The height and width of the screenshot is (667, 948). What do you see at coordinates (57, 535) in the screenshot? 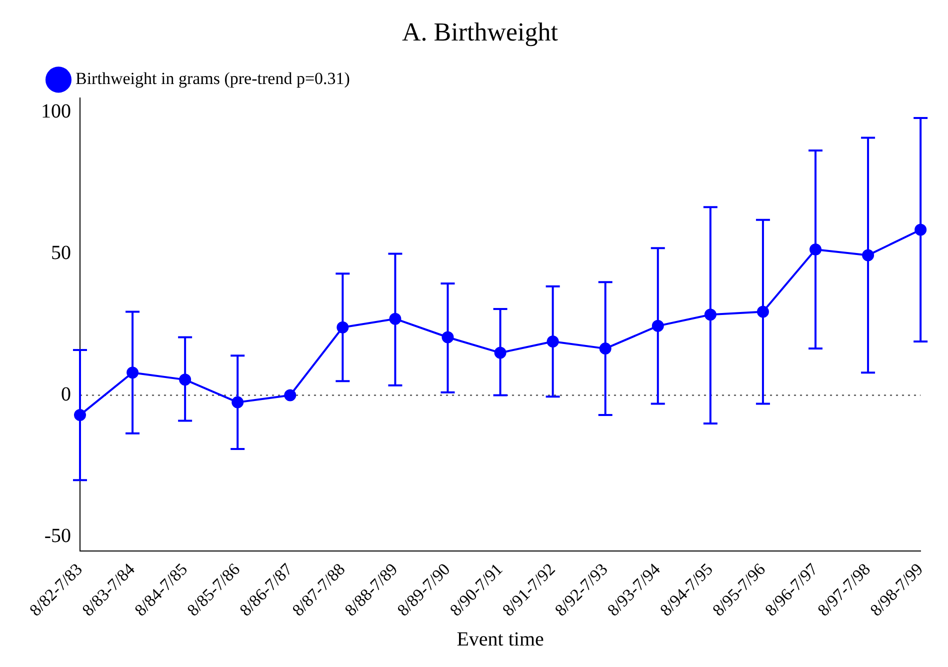
I see `y-tick-label: -50` at bounding box center [57, 535].